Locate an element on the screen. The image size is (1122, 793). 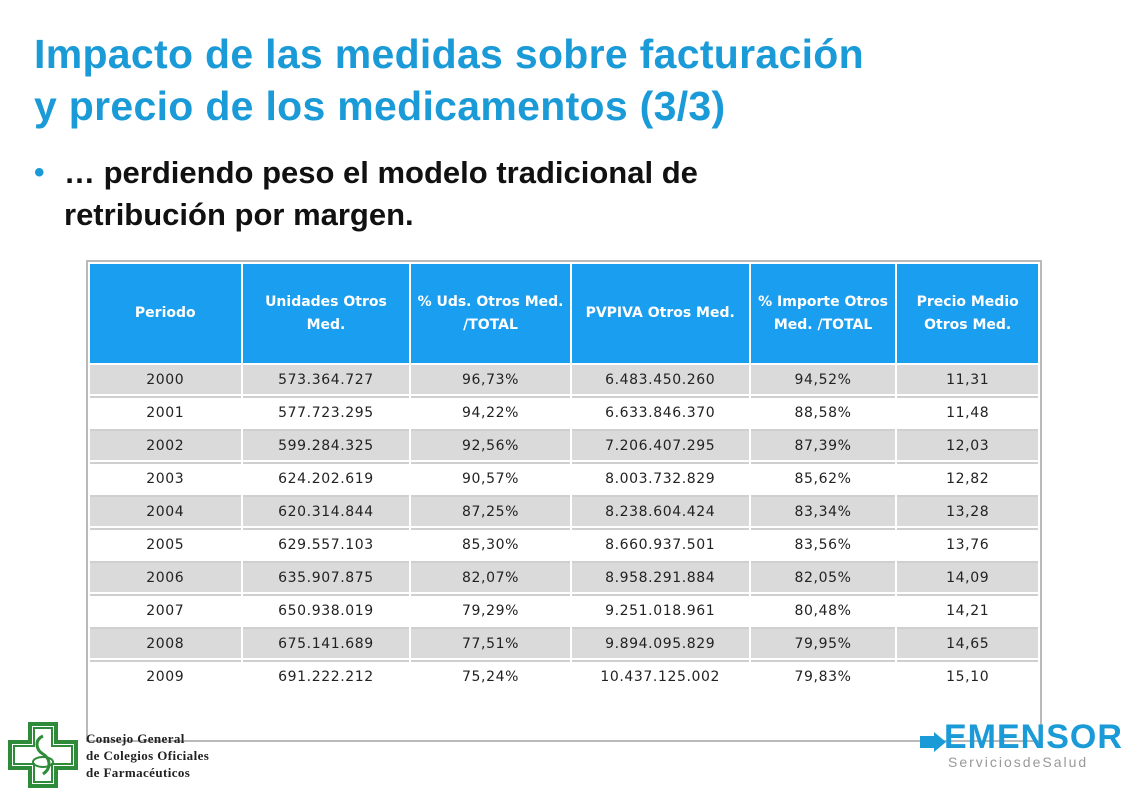
cell-unidades: 573.364.727 is located at coordinates (326, 379).